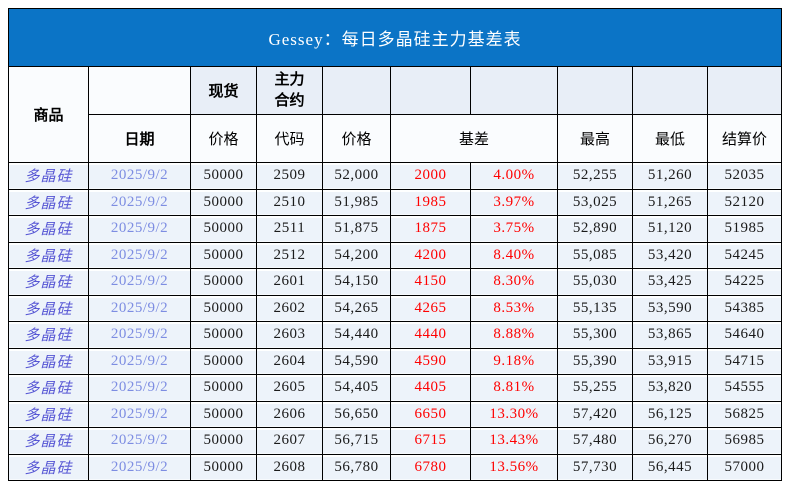 The height and width of the screenshot is (483, 789). I want to click on header-main-contract: 主力合约, so click(289, 90).